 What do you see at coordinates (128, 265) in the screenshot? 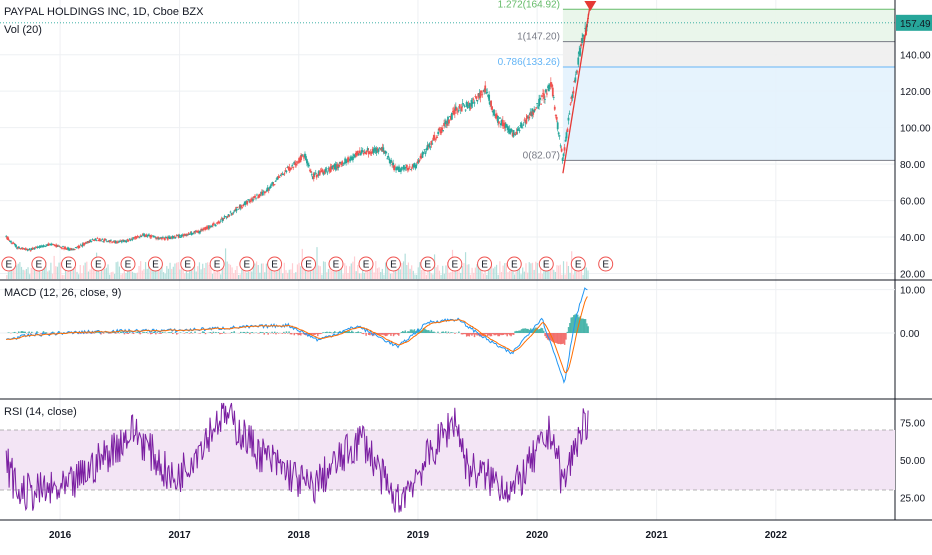
I see `earnings-marker-label: E` at bounding box center [128, 265].